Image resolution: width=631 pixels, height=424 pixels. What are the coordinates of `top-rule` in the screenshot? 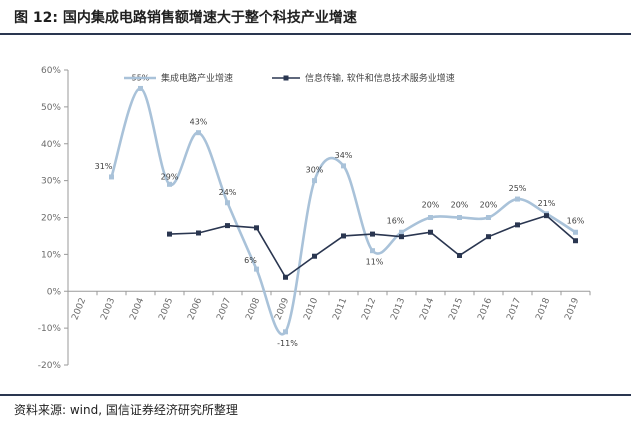 It's located at (315, 34).